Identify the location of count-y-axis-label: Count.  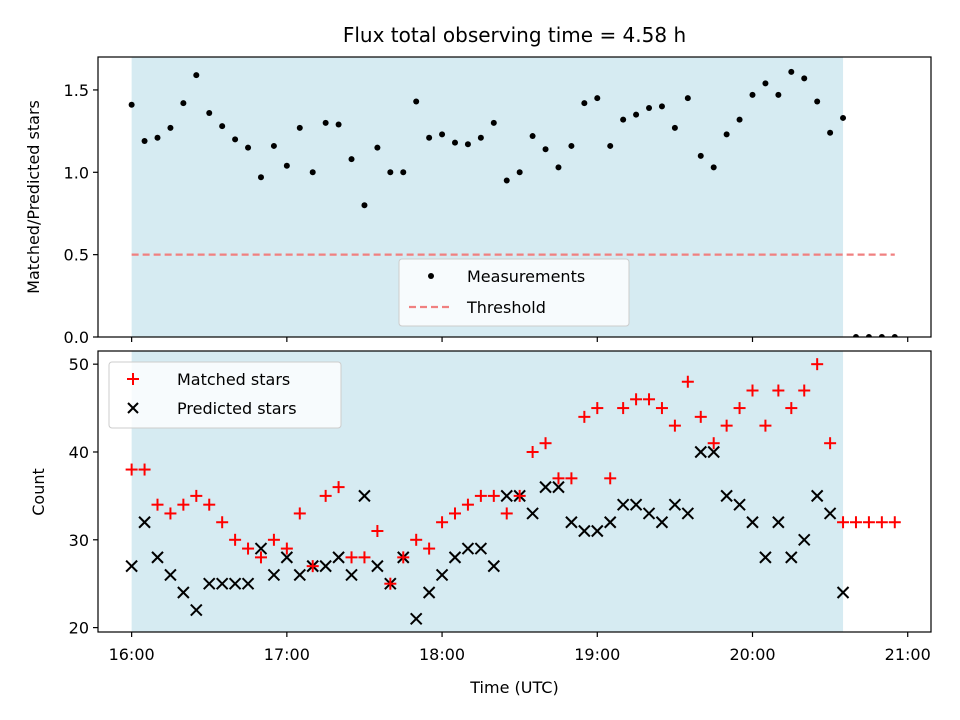
(38, 492).